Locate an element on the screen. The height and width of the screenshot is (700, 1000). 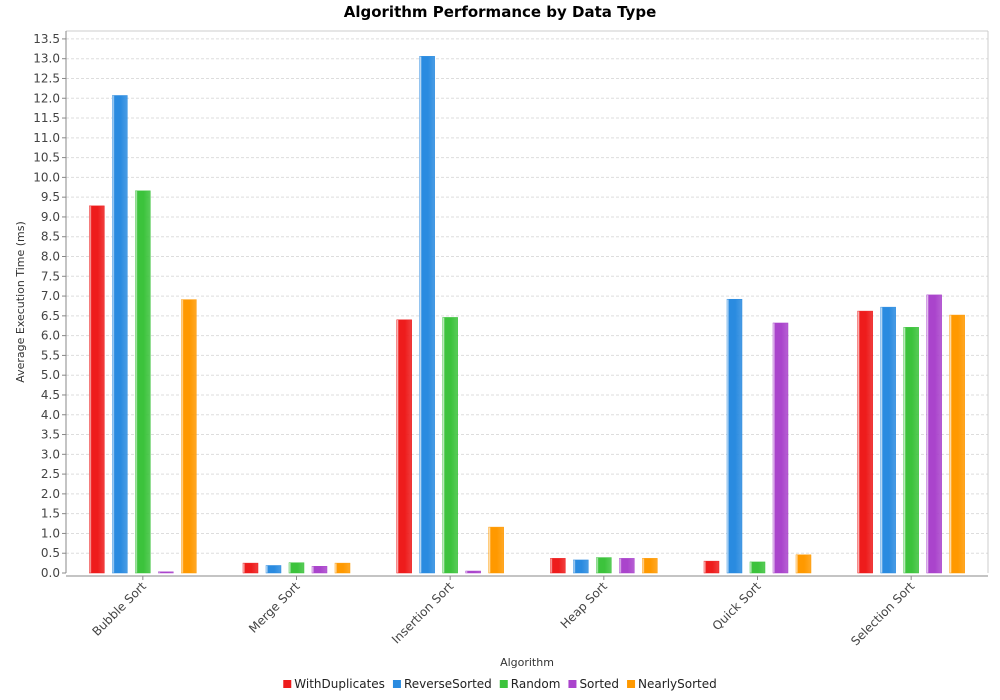
y-tick-label: 1.5 is located at coordinates (50, 514).